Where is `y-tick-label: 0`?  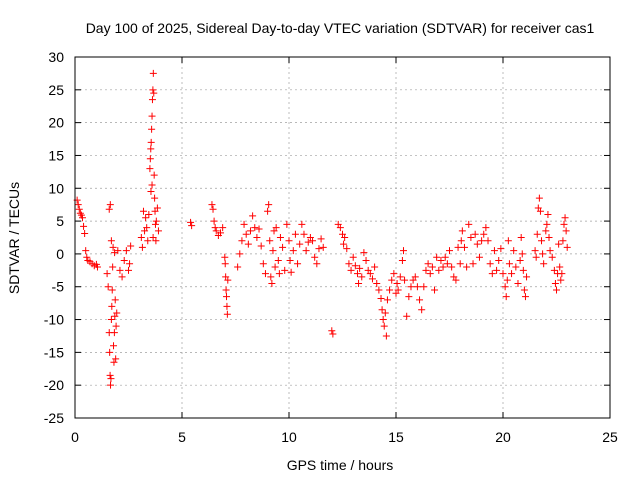 y-tick-label: 0 is located at coordinates (60, 254).